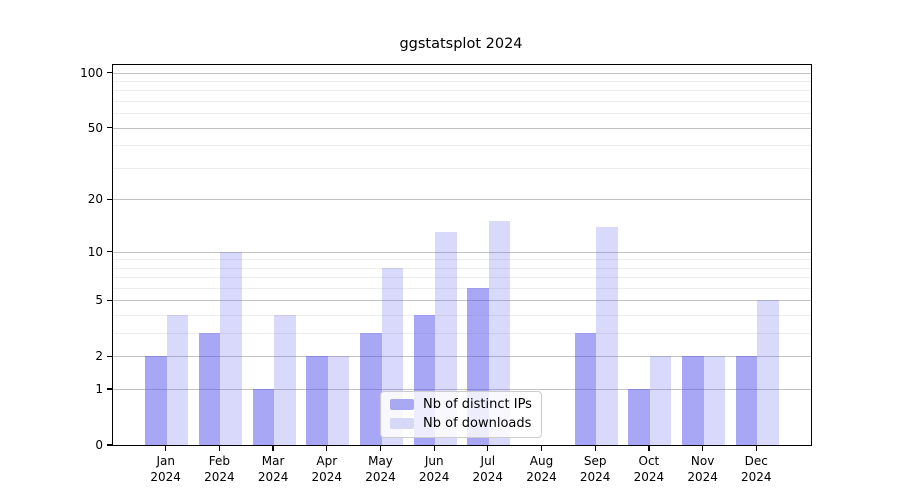 The image size is (900, 500). I want to click on bar-downloads-mar, so click(285, 380).